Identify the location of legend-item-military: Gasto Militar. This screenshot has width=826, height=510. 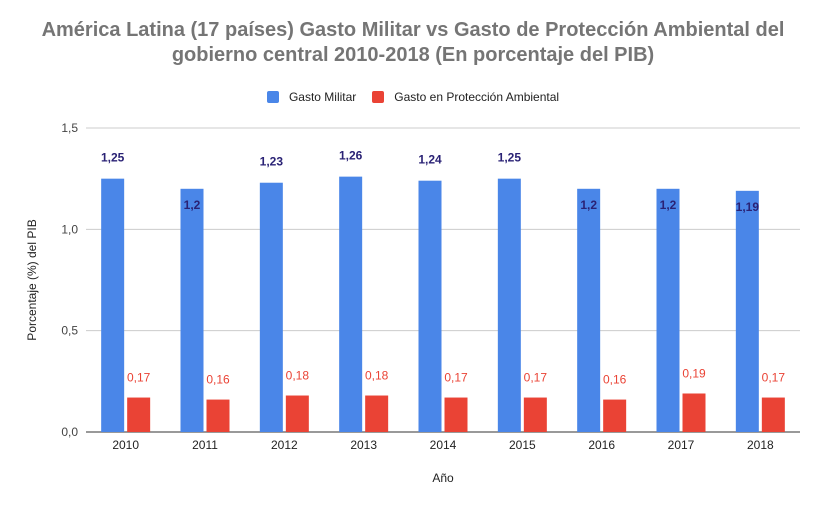
(311, 97).